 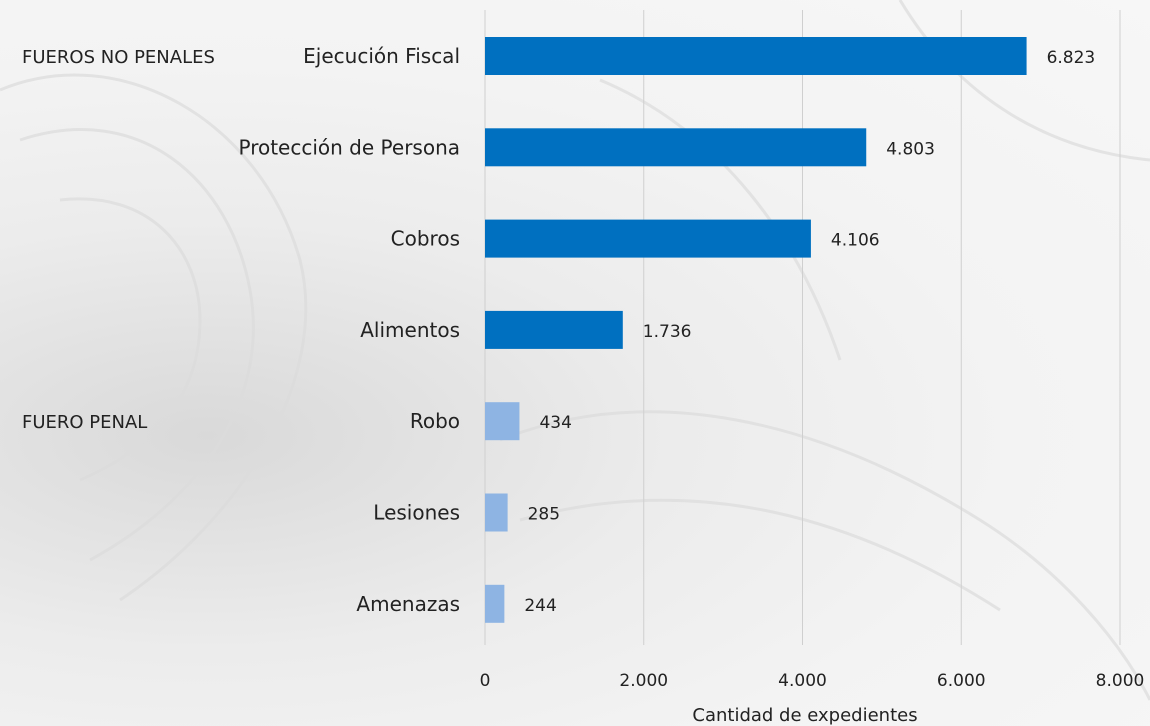 I want to click on category-label: Amenazas, so click(x=408, y=604).